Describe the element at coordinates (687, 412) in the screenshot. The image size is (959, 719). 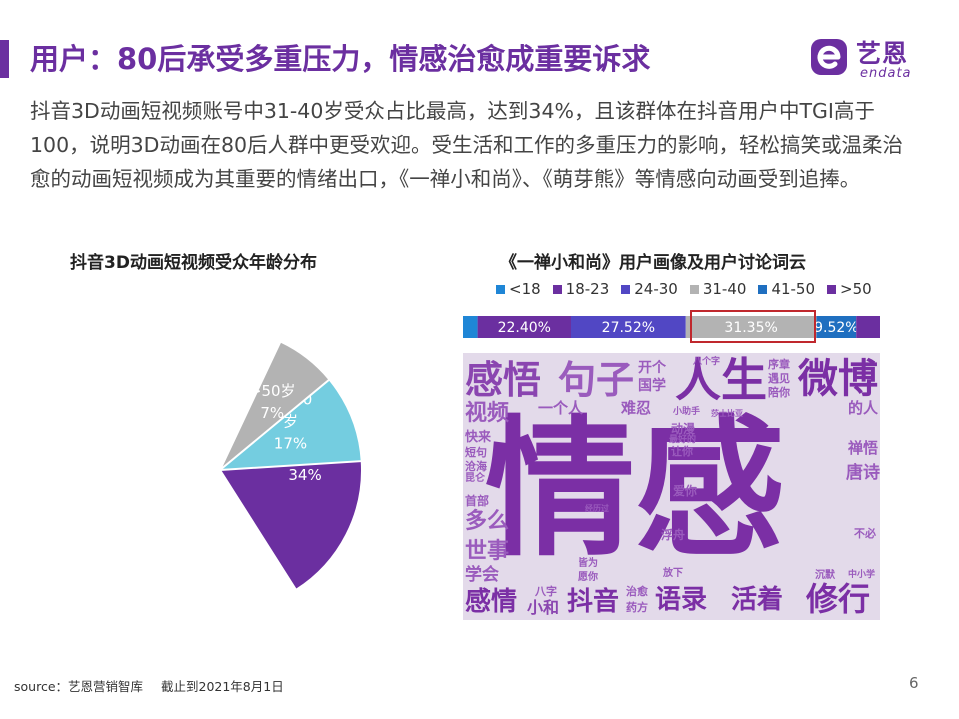
I see `cloud-word-14: 小助手` at that location.